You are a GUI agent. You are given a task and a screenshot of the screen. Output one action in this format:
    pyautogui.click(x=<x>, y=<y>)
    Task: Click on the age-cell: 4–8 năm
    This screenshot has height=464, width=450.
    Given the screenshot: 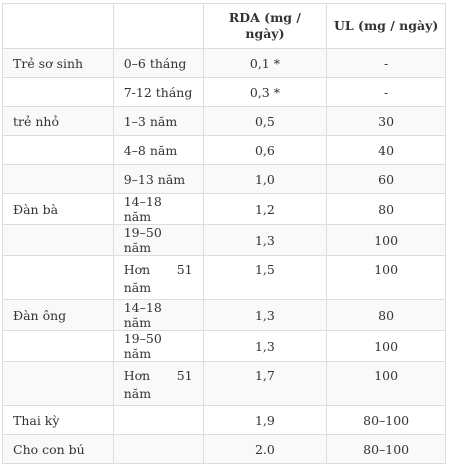 What is the action you would take?
    pyautogui.click(x=158, y=150)
    